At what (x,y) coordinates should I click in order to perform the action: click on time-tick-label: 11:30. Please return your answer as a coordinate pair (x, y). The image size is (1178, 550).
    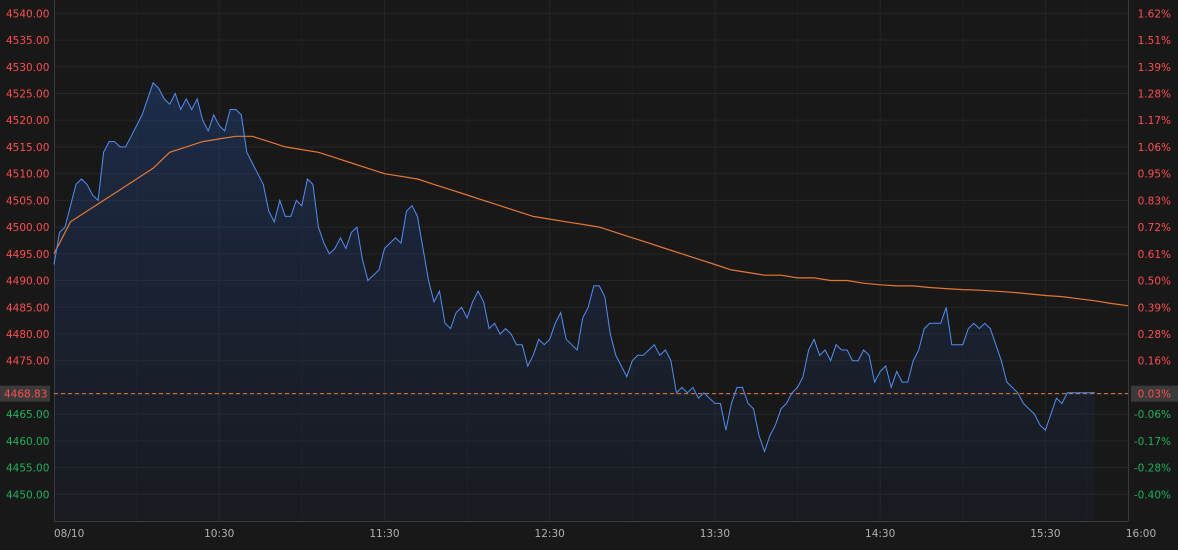
    Looking at the image, I should click on (384, 534).